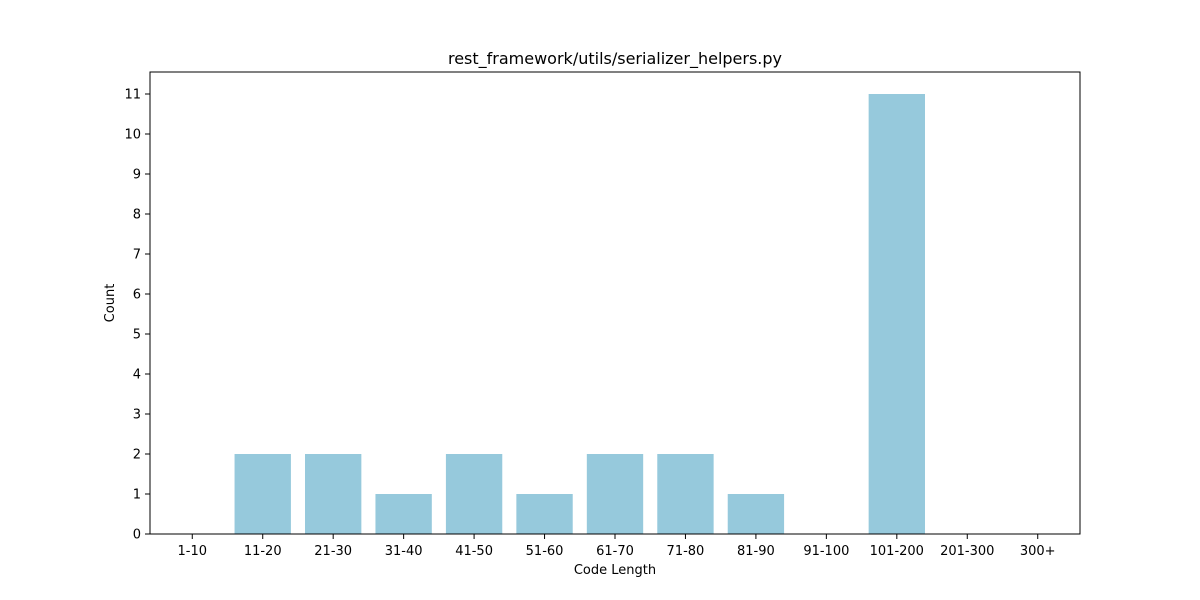 Image resolution: width=1200 pixels, height=600 pixels. Describe the element at coordinates (826, 551) in the screenshot. I see `x-tick-label: 91-100` at that location.